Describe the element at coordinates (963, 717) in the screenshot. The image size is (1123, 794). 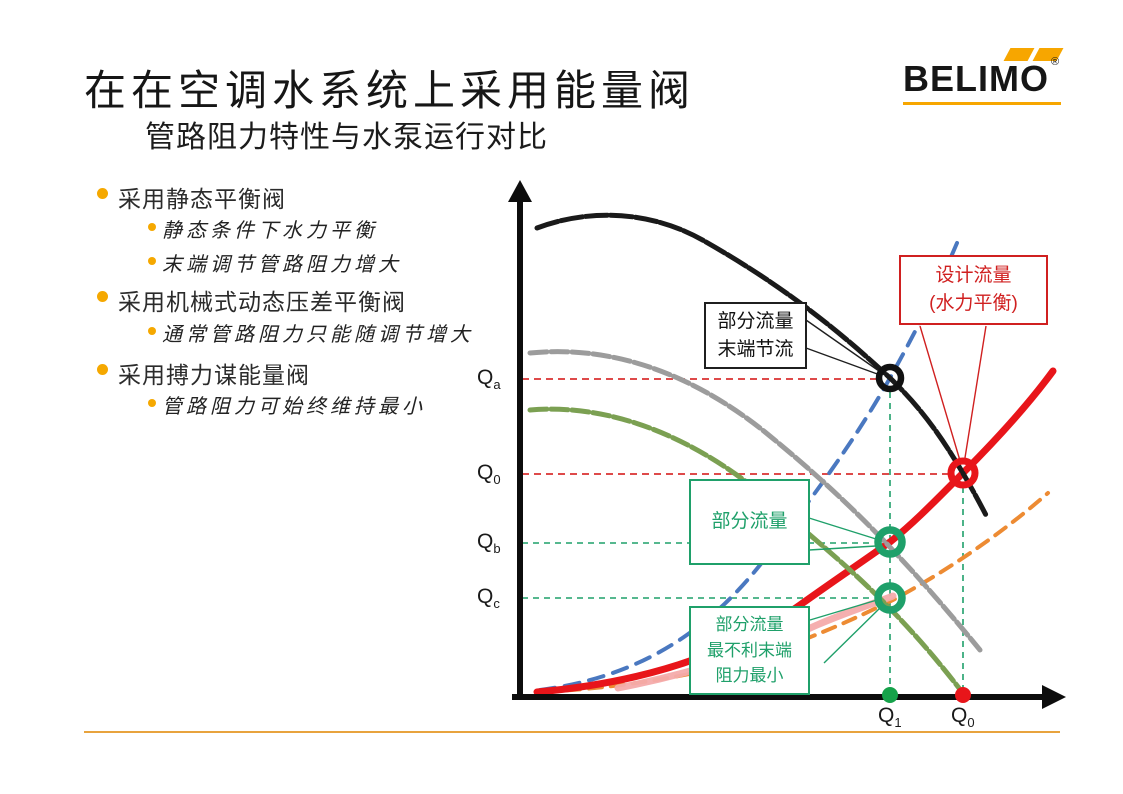
I see `x-tick-label-Q0: Q0` at that location.